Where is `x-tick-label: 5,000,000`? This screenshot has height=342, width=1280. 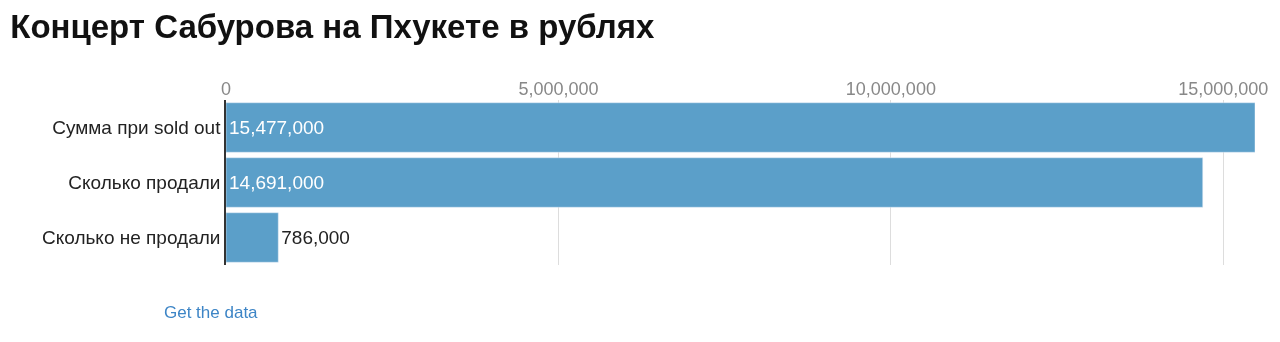
x-tick-label: 5,000,000 is located at coordinates (558, 89).